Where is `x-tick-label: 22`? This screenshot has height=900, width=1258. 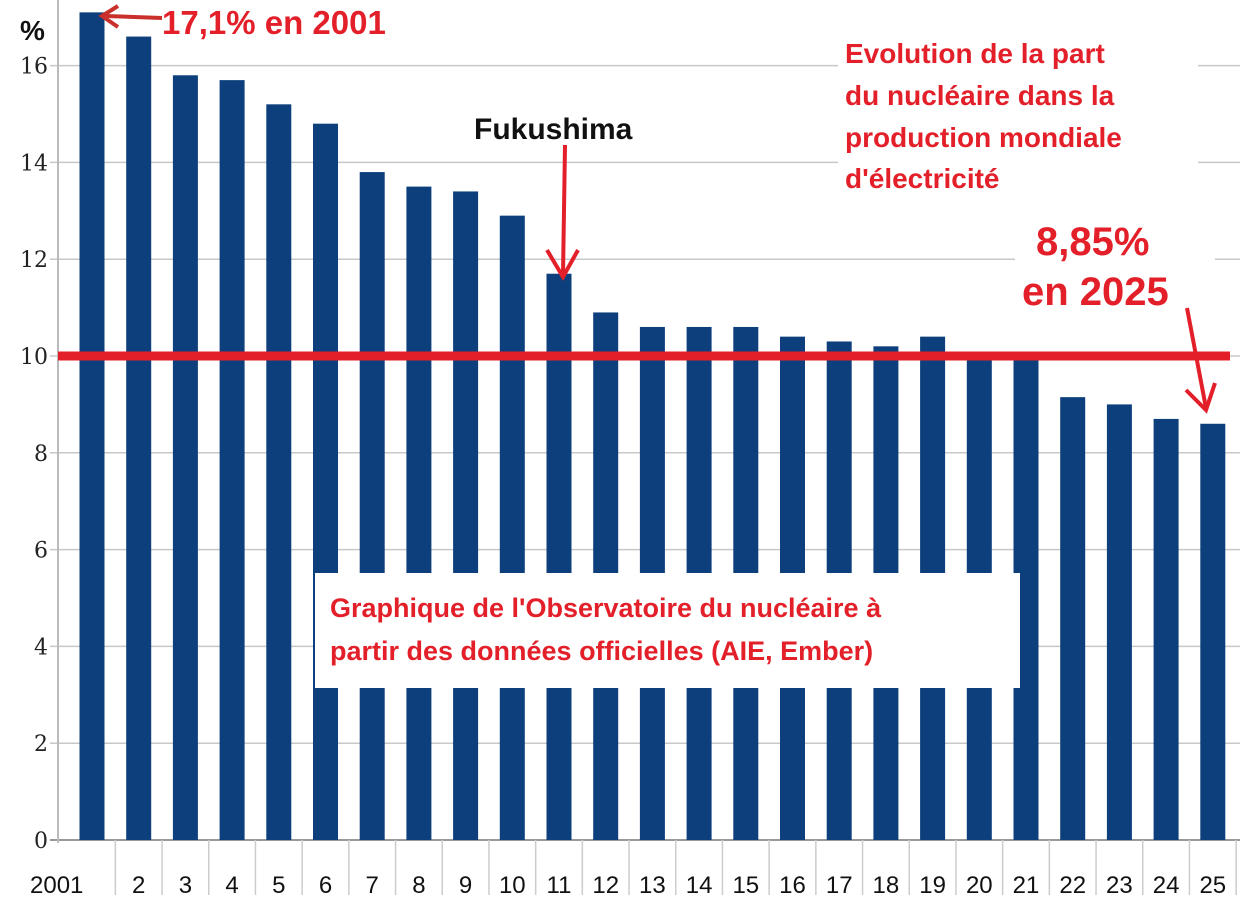 x-tick-label: 22 is located at coordinates (1072, 885).